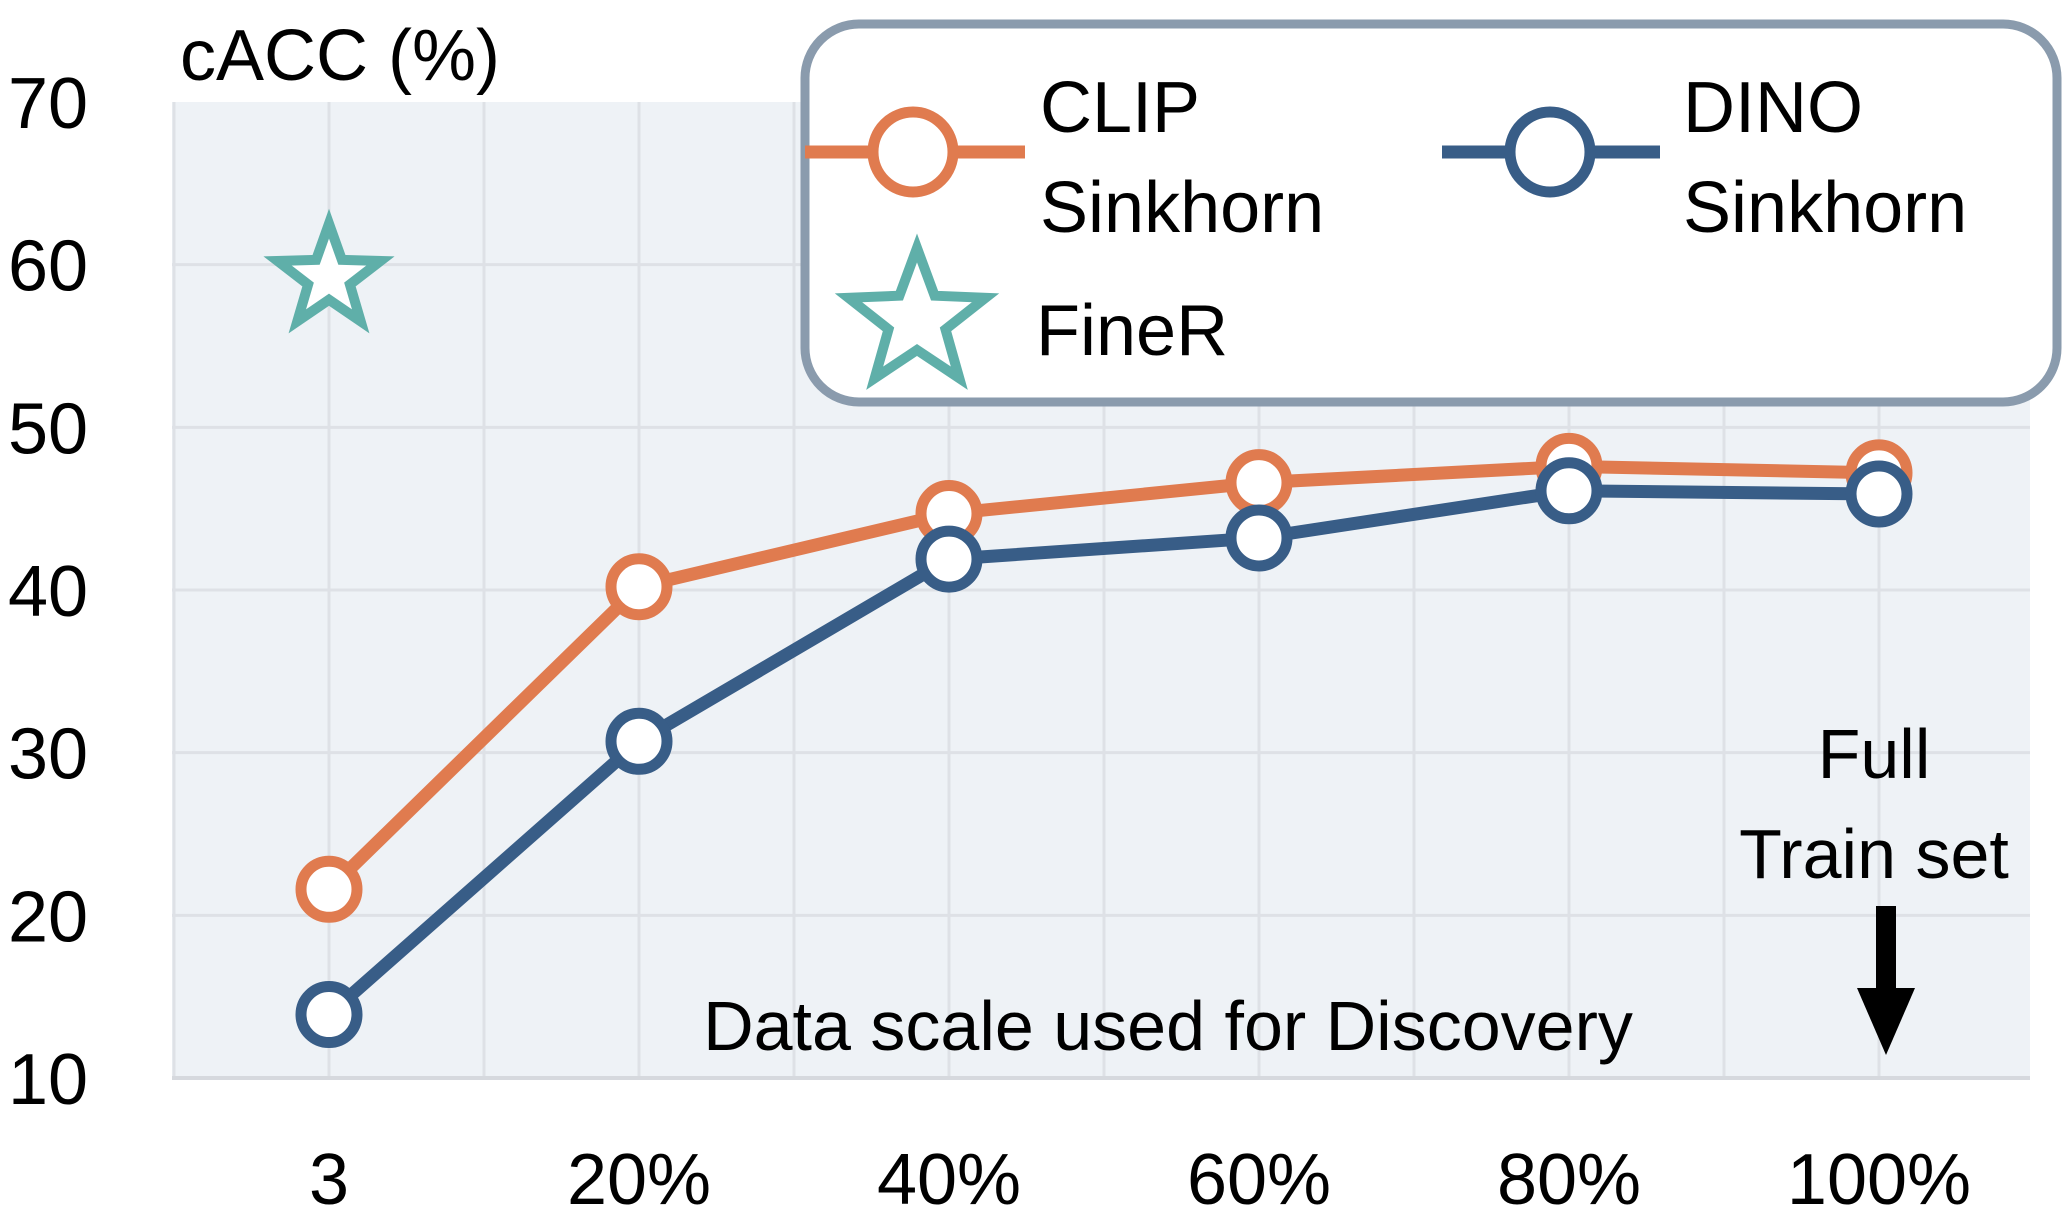  I want to click on down-arrow-icon, so click(1886, 980).